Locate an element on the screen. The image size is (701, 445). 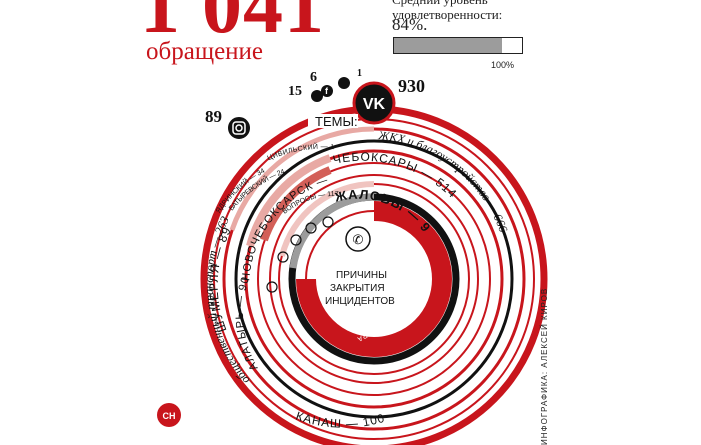
satisfaction-bar is located at coordinates (458, 45).